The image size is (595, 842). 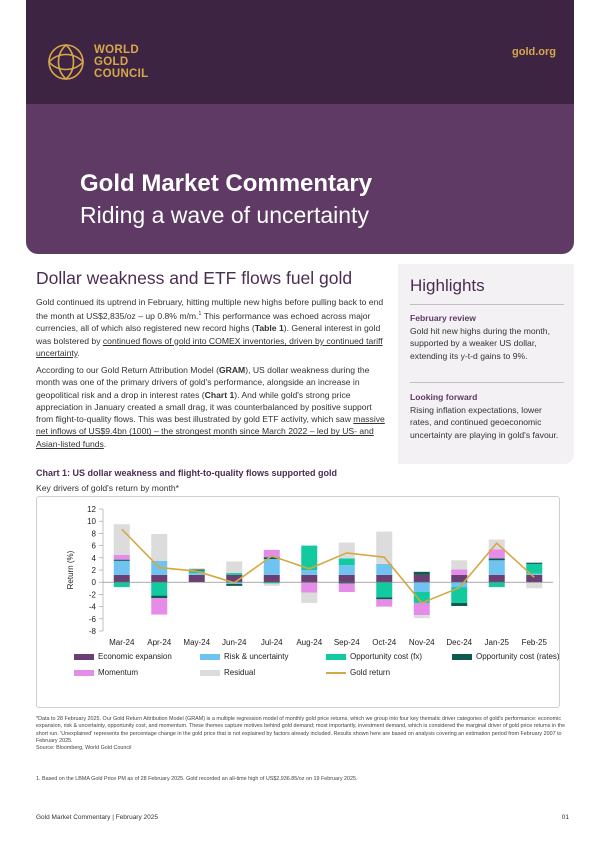 What do you see at coordinates (226, 183) in the screenshot?
I see `page-title: Gold Market Commentary` at bounding box center [226, 183].